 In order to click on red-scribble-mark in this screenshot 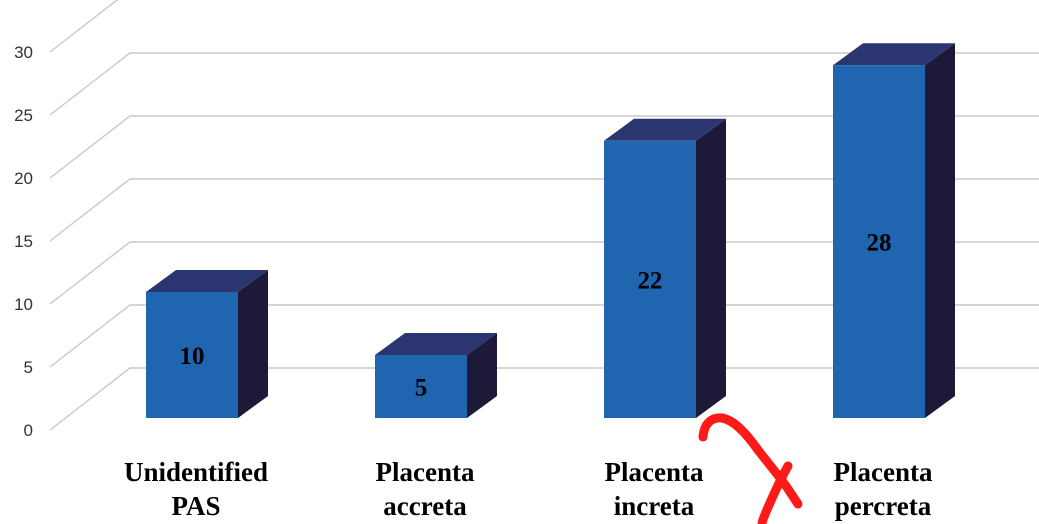, I will do `click(750, 468)`.